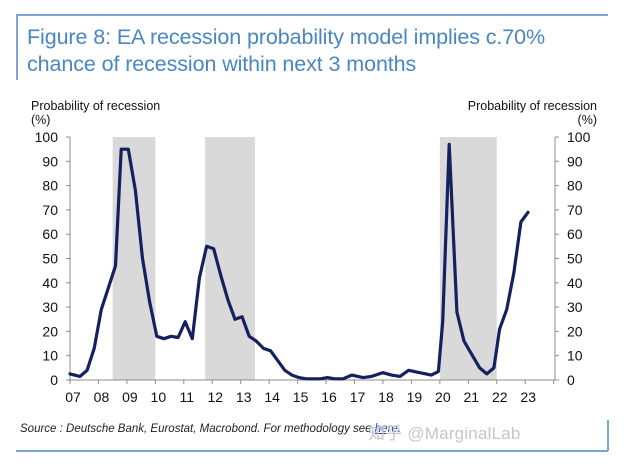 The image size is (624, 466). Describe the element at coordinates (96, 106) in the screenshot. I see `y-axis-label-left-line1: Probability of recession` at that location.